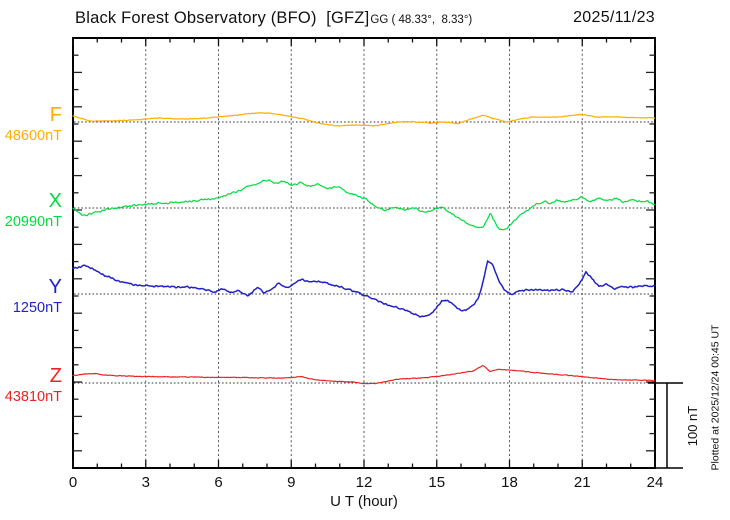  I want to click on channel-label-Z: Z, so click(55, 376).